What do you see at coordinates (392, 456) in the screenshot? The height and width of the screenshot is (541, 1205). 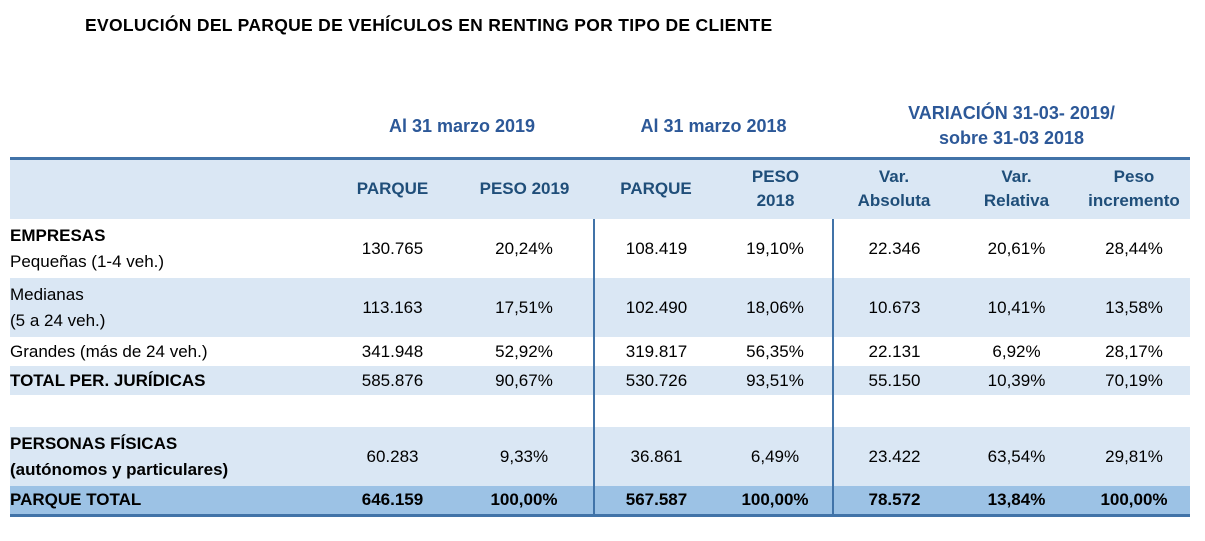 I see `table-cell: 60.283` at bounding box center [392, 456].